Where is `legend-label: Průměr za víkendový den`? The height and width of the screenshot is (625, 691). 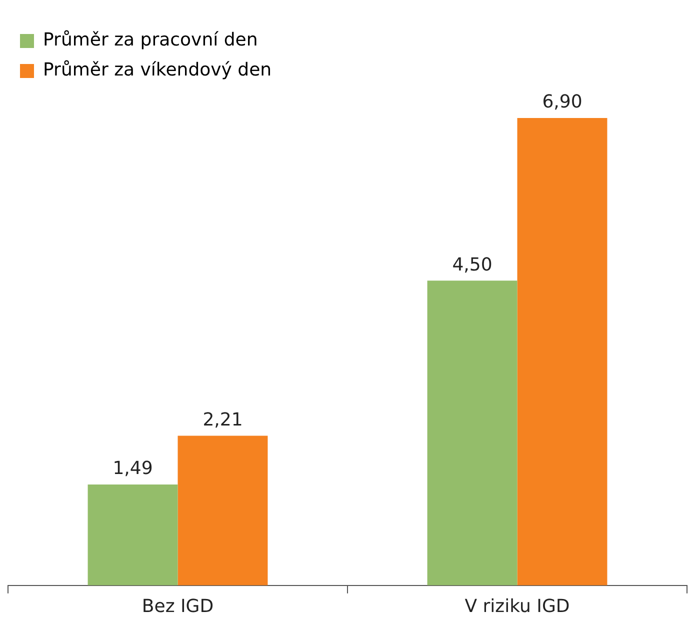
legend-label: Průměr za víkendový den is located at coordinates (229, 70).